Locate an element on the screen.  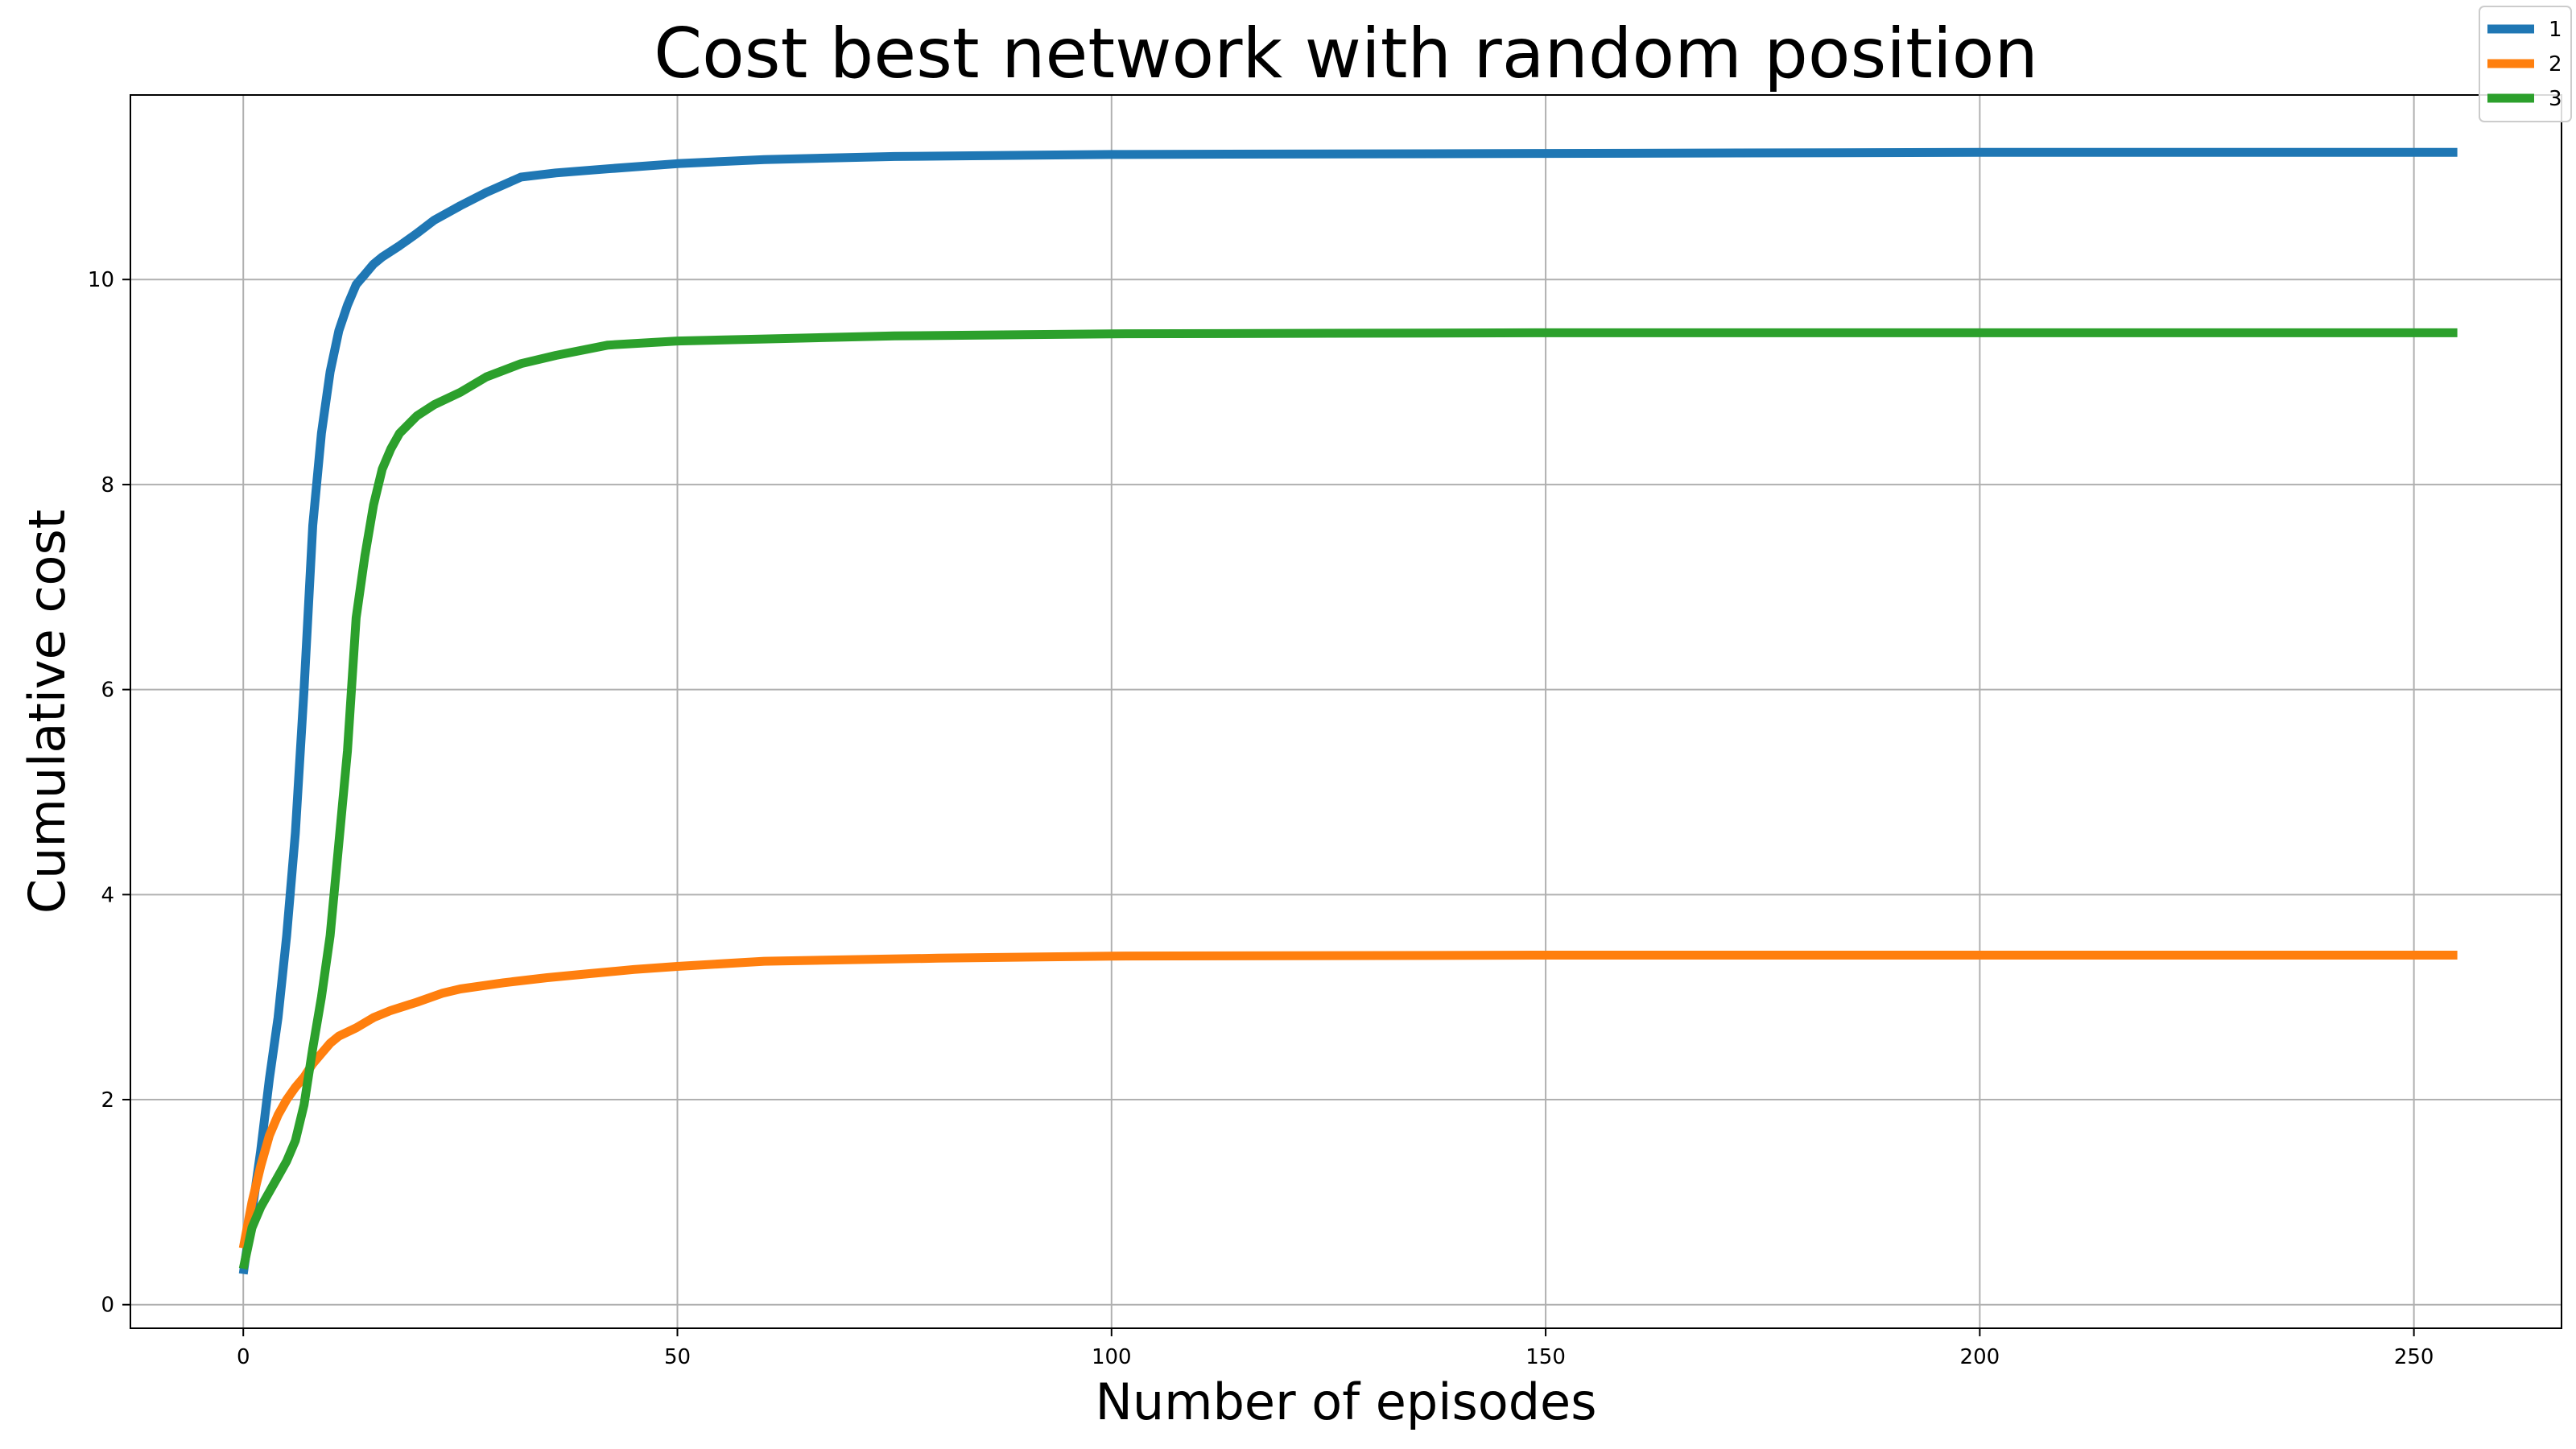
x-axis-label: Number of episodes is located at coordinates (1346, 1402).